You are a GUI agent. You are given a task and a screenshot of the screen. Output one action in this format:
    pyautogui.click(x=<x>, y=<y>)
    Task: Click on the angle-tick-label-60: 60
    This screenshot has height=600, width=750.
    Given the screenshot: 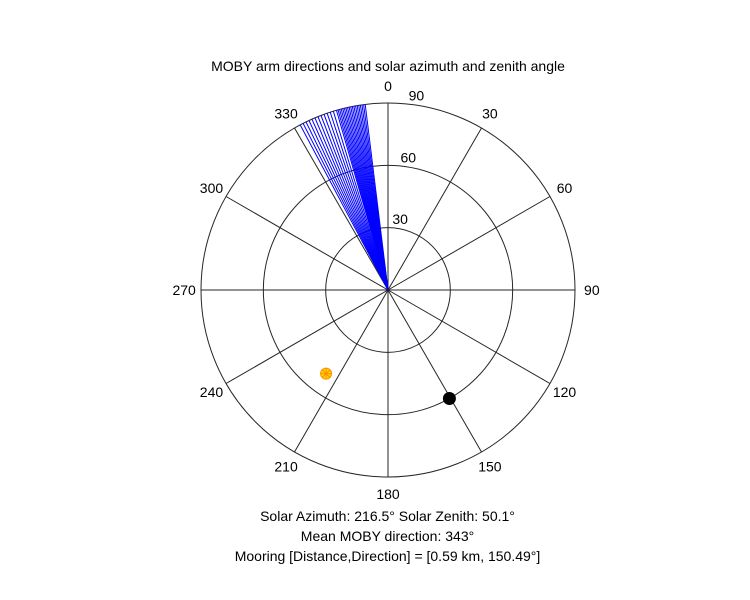 What is the action you would take?
    pyautogui.click(x=565, y=188)
    